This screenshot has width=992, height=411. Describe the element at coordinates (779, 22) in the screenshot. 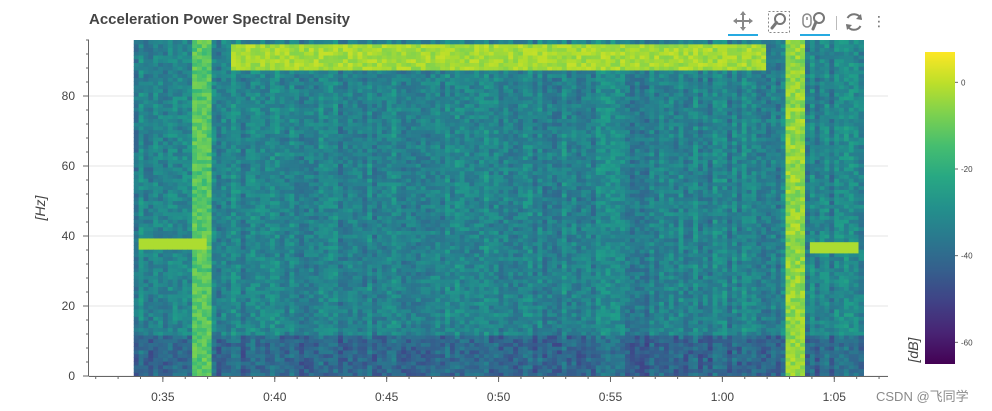

I see `box-zoom-tool-button` at that location.